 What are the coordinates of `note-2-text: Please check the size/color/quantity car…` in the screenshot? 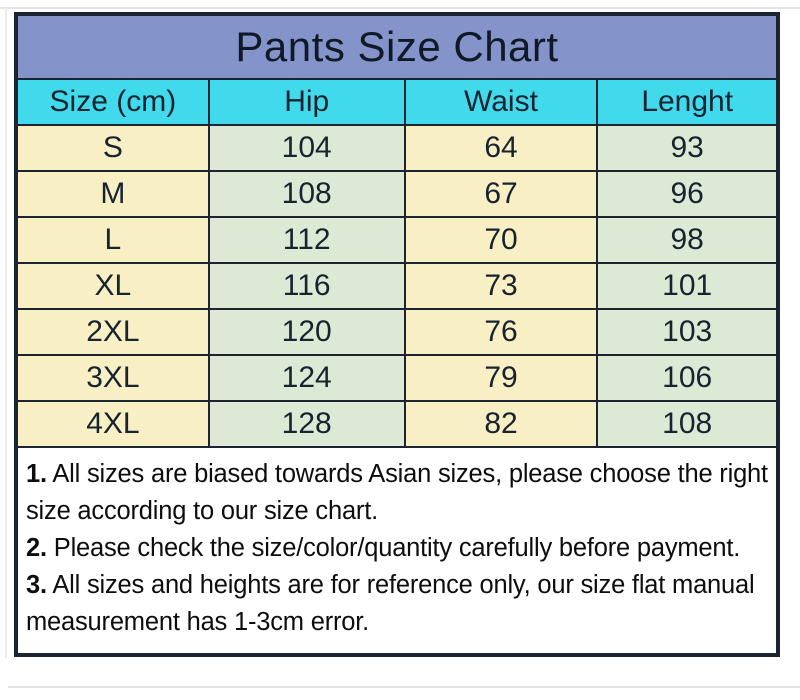 It's located at (397, 548).